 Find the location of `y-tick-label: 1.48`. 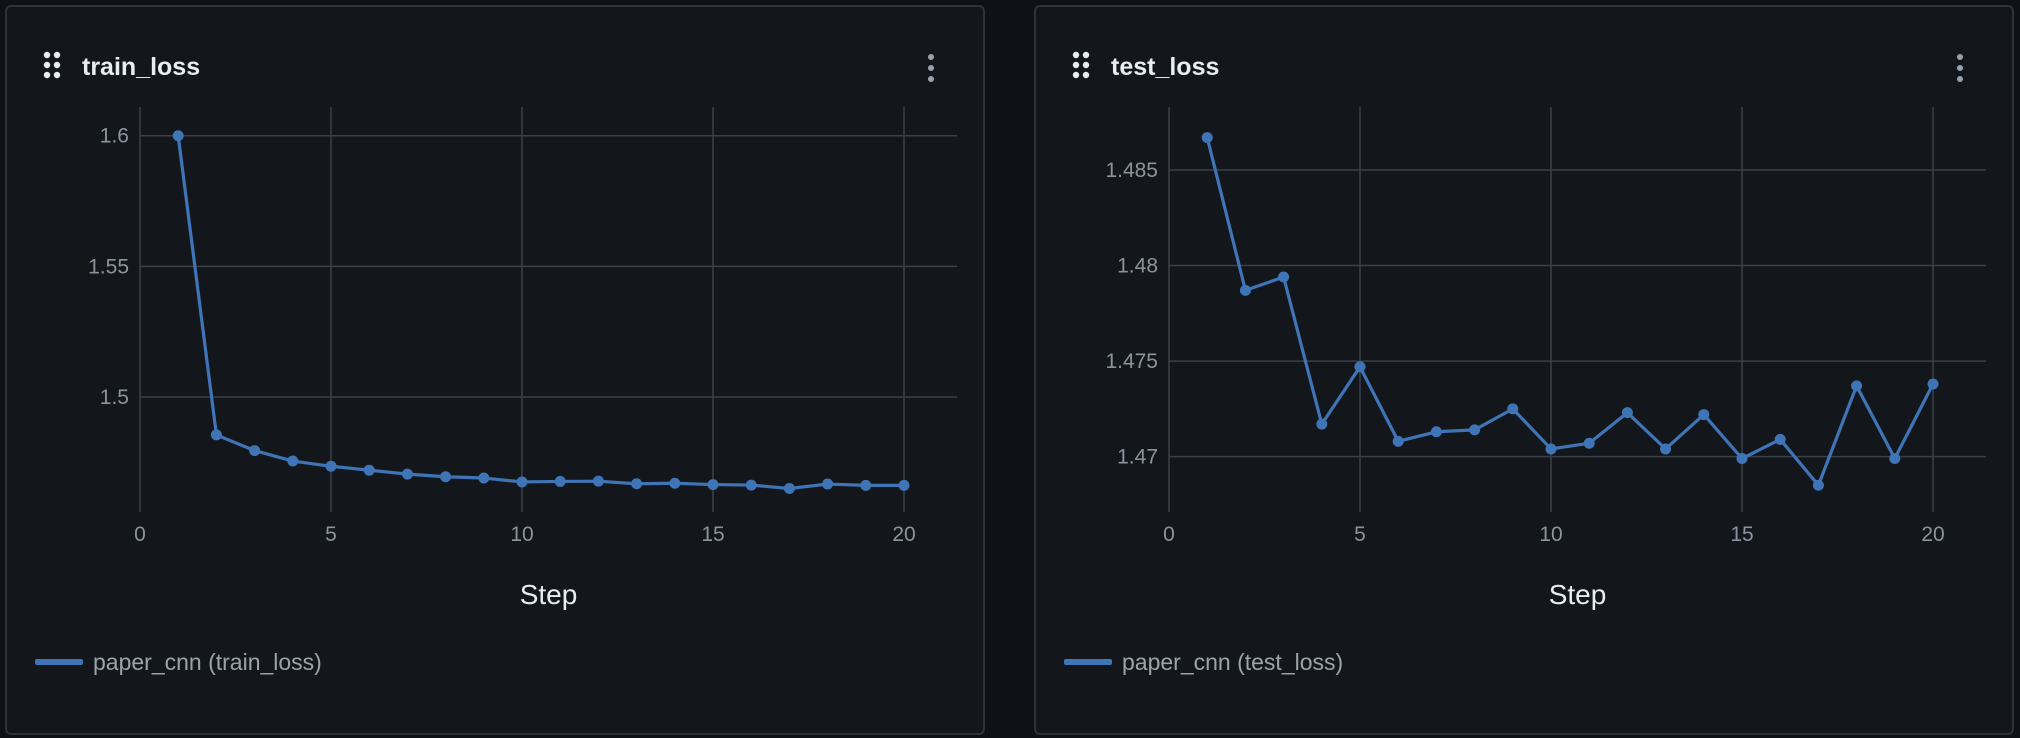

y-tick-label: 1.48 is located at coordinates (1137, 266).